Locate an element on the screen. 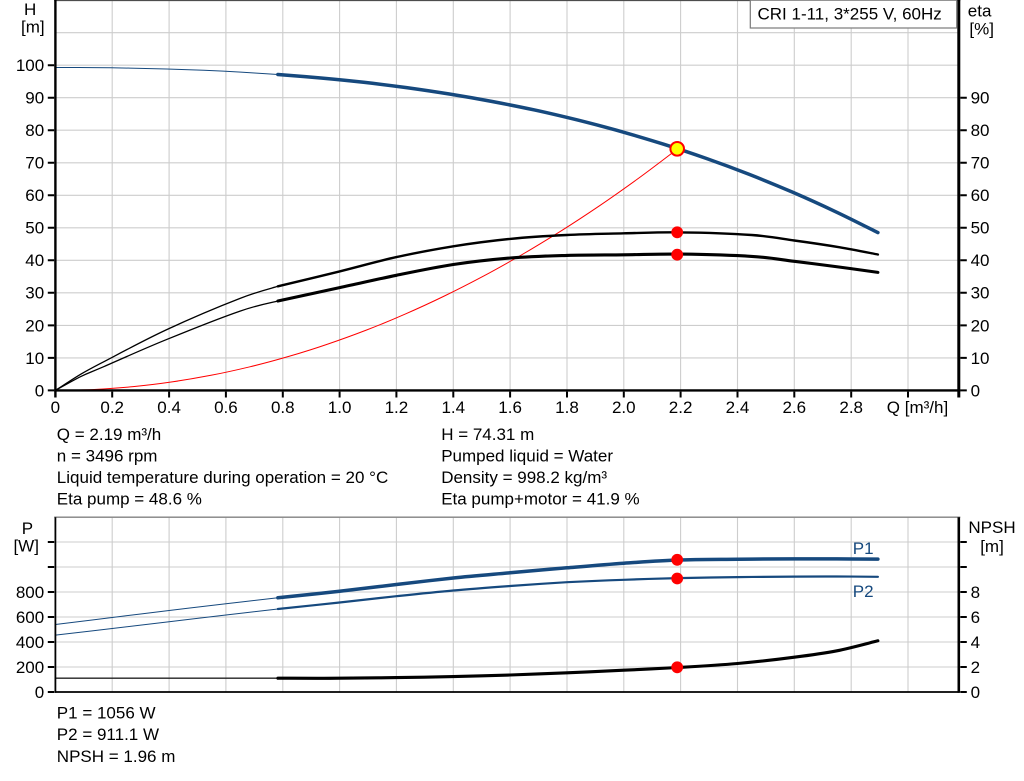  svg-text: P2 is located at coordinates (863, 591).